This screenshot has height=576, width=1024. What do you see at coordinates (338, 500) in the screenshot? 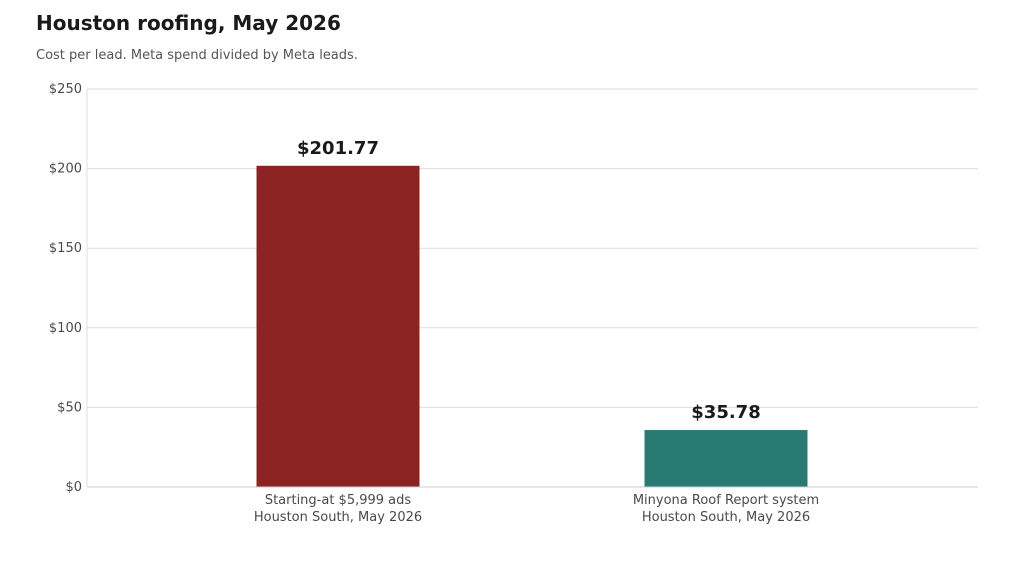
I see `x-tick-label: Starting-at $5,999 ads` at bounding box center [338, 500].